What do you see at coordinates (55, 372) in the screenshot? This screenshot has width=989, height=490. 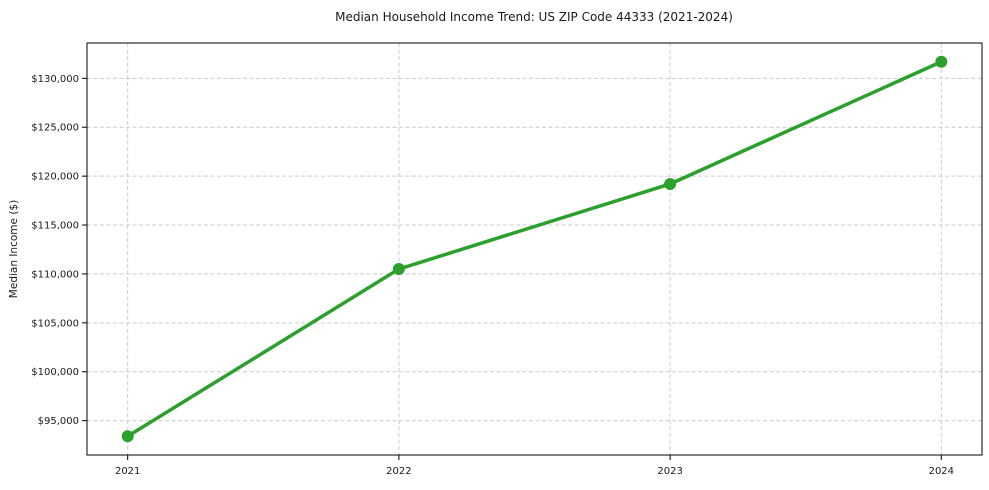 I see `y-tick-label: $100,000` at bounding box center [55, 372].